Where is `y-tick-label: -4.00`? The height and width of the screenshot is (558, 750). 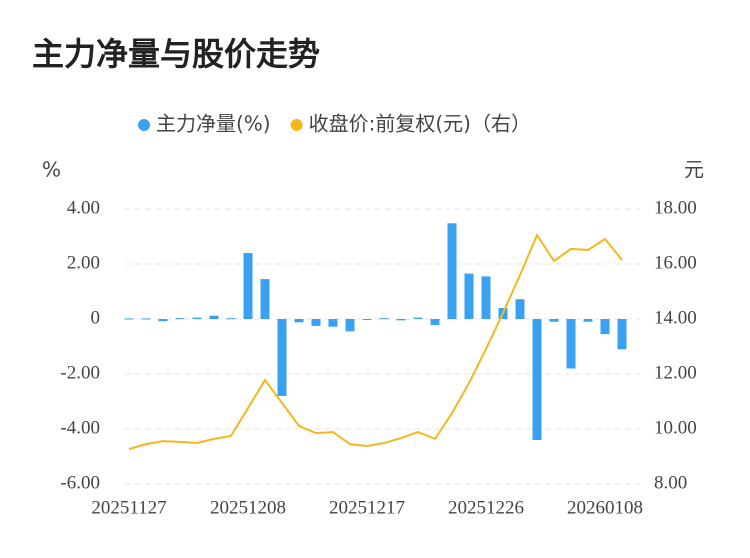 y-tick-label: -4.00 is located at coordinates (80, 427).